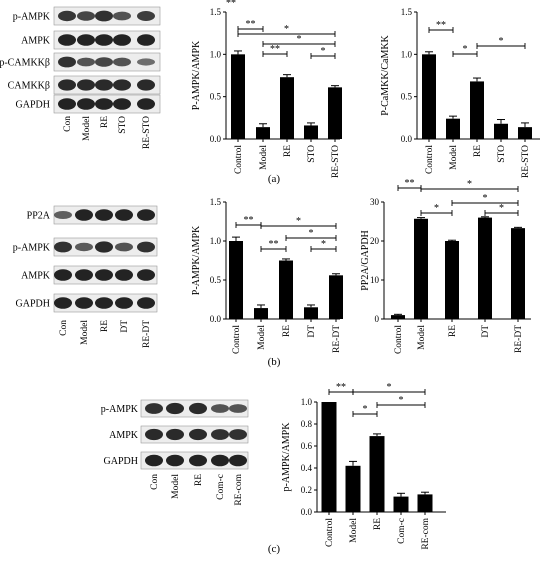  Describe the element at coordinates (105, 122) in the screenshot. I see `blot-lane-label: RE` at that location.